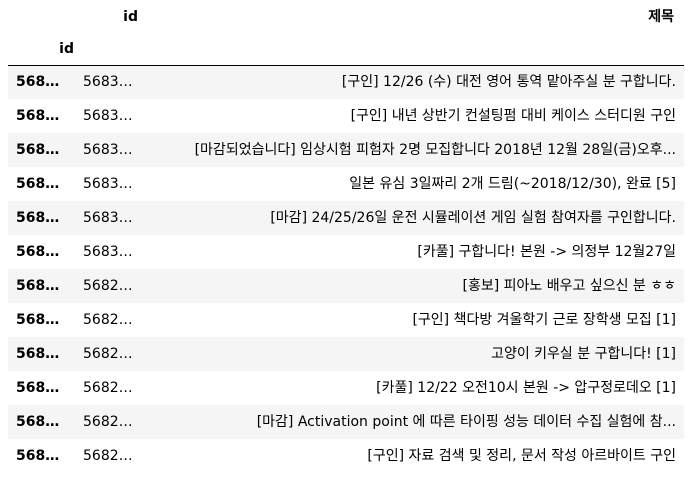 This screenshot has width=689, height=477. What do you see at coordinates (45, 456) in the screenshot?
I see `row-index: 568238` at bounding box center [45, 456].